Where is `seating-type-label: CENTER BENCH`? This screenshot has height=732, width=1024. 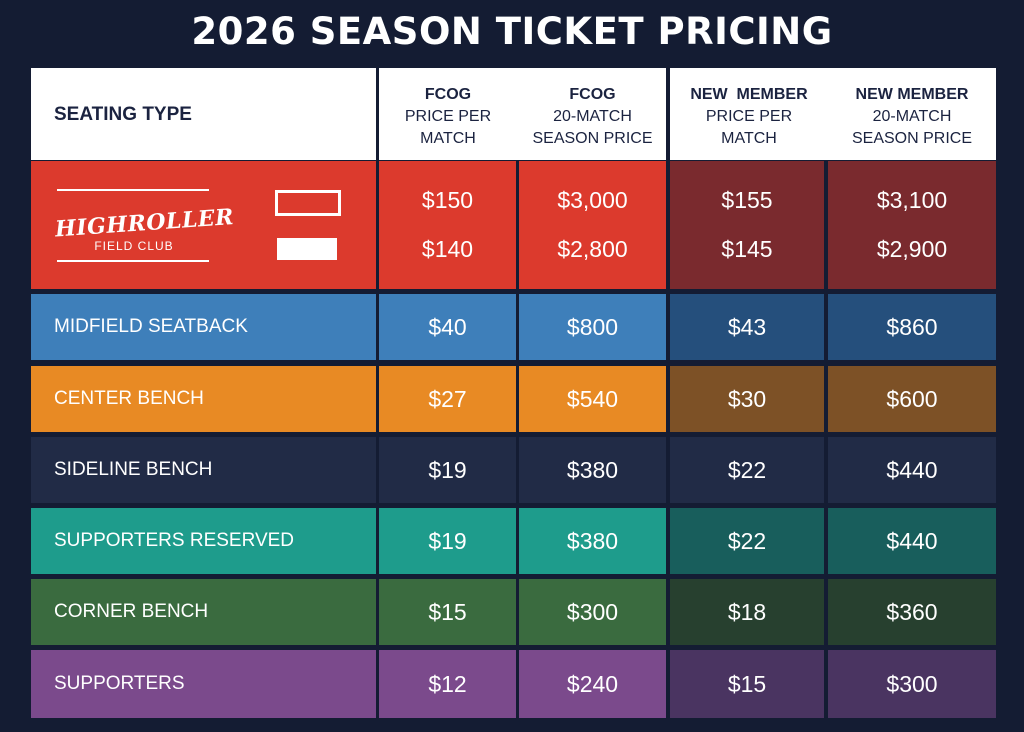 seating-type-label: CENTER BENCH is located at coordinates (203, 399).